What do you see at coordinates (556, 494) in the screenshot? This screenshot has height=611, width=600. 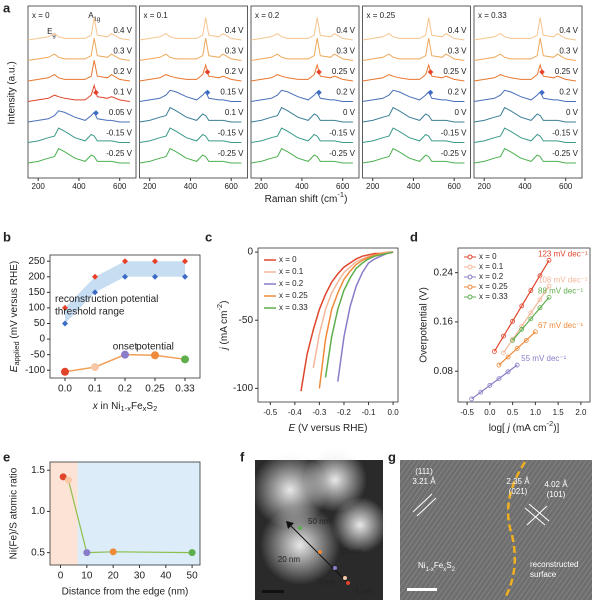 I see `lattice-label: (101)` at bounding box center [556, 494].